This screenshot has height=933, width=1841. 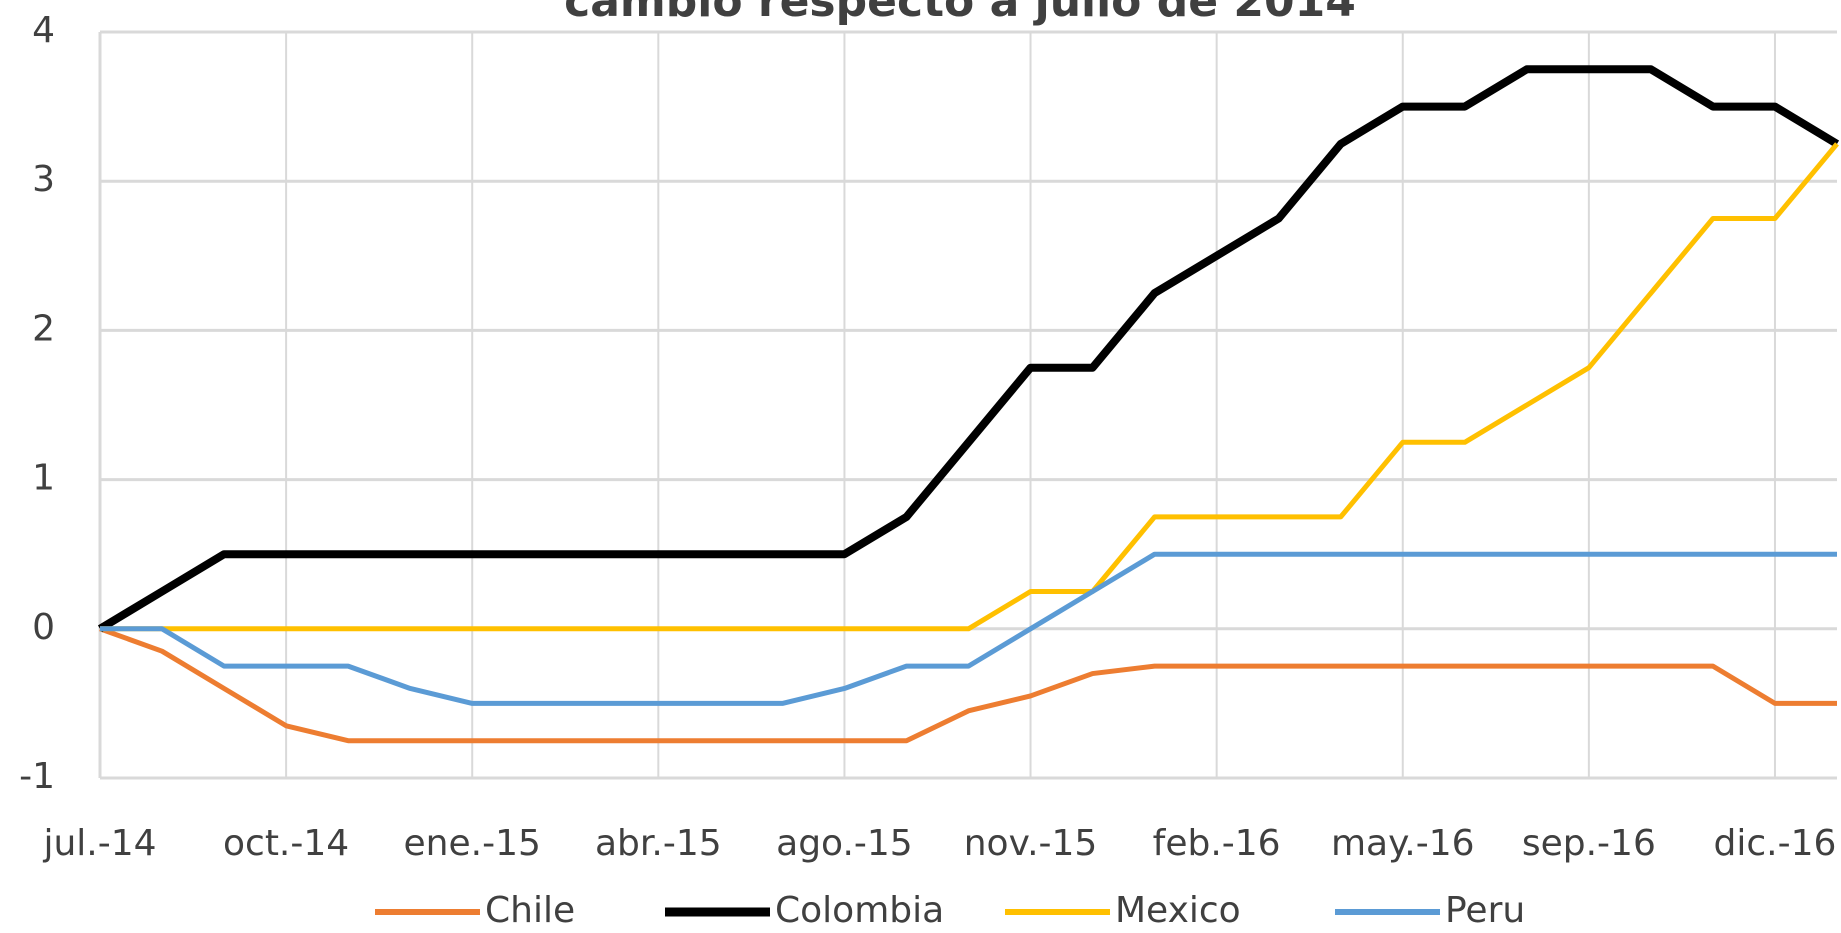 What do you see at coordinates (472, 843) in the screenshot?
I see `x-tick-label: ene.-15` at bounding box center [472, 843].